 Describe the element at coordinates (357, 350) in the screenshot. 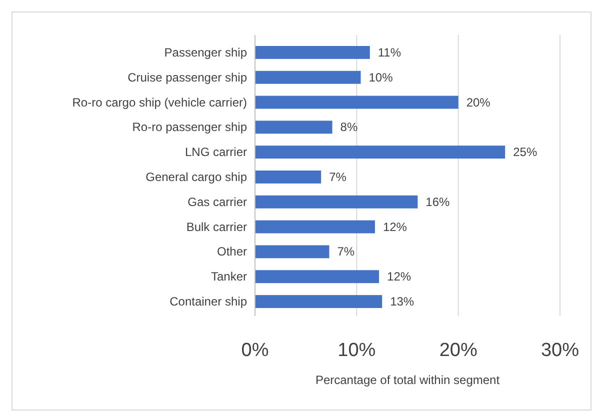

I see `x-tick-label: 10%` at that location.